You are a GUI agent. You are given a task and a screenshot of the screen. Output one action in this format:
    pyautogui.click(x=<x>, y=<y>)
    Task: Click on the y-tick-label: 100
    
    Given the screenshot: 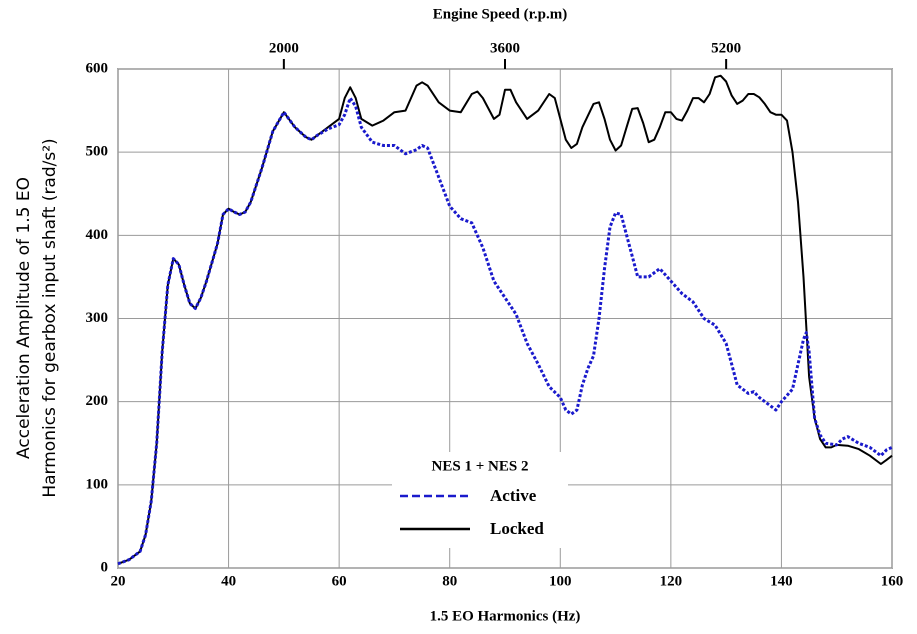 What is the action you would take?
    pyautogui.click(x=97, y=484)
    